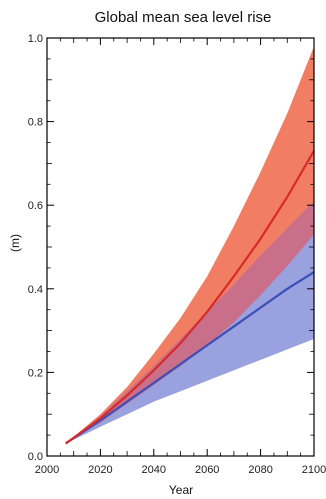 This screenshot has width=326, height=499. What do you see at coordinates (47, 470) in the screenshot?
I see `x-tick-label: 2000` at bounding box center [47, 470].